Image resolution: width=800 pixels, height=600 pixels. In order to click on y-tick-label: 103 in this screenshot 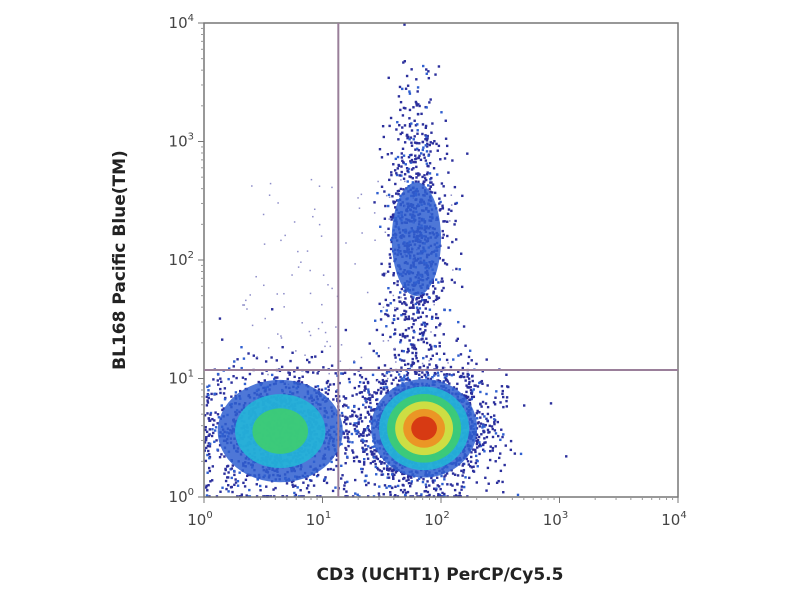, I will do `click(181, 141)`.